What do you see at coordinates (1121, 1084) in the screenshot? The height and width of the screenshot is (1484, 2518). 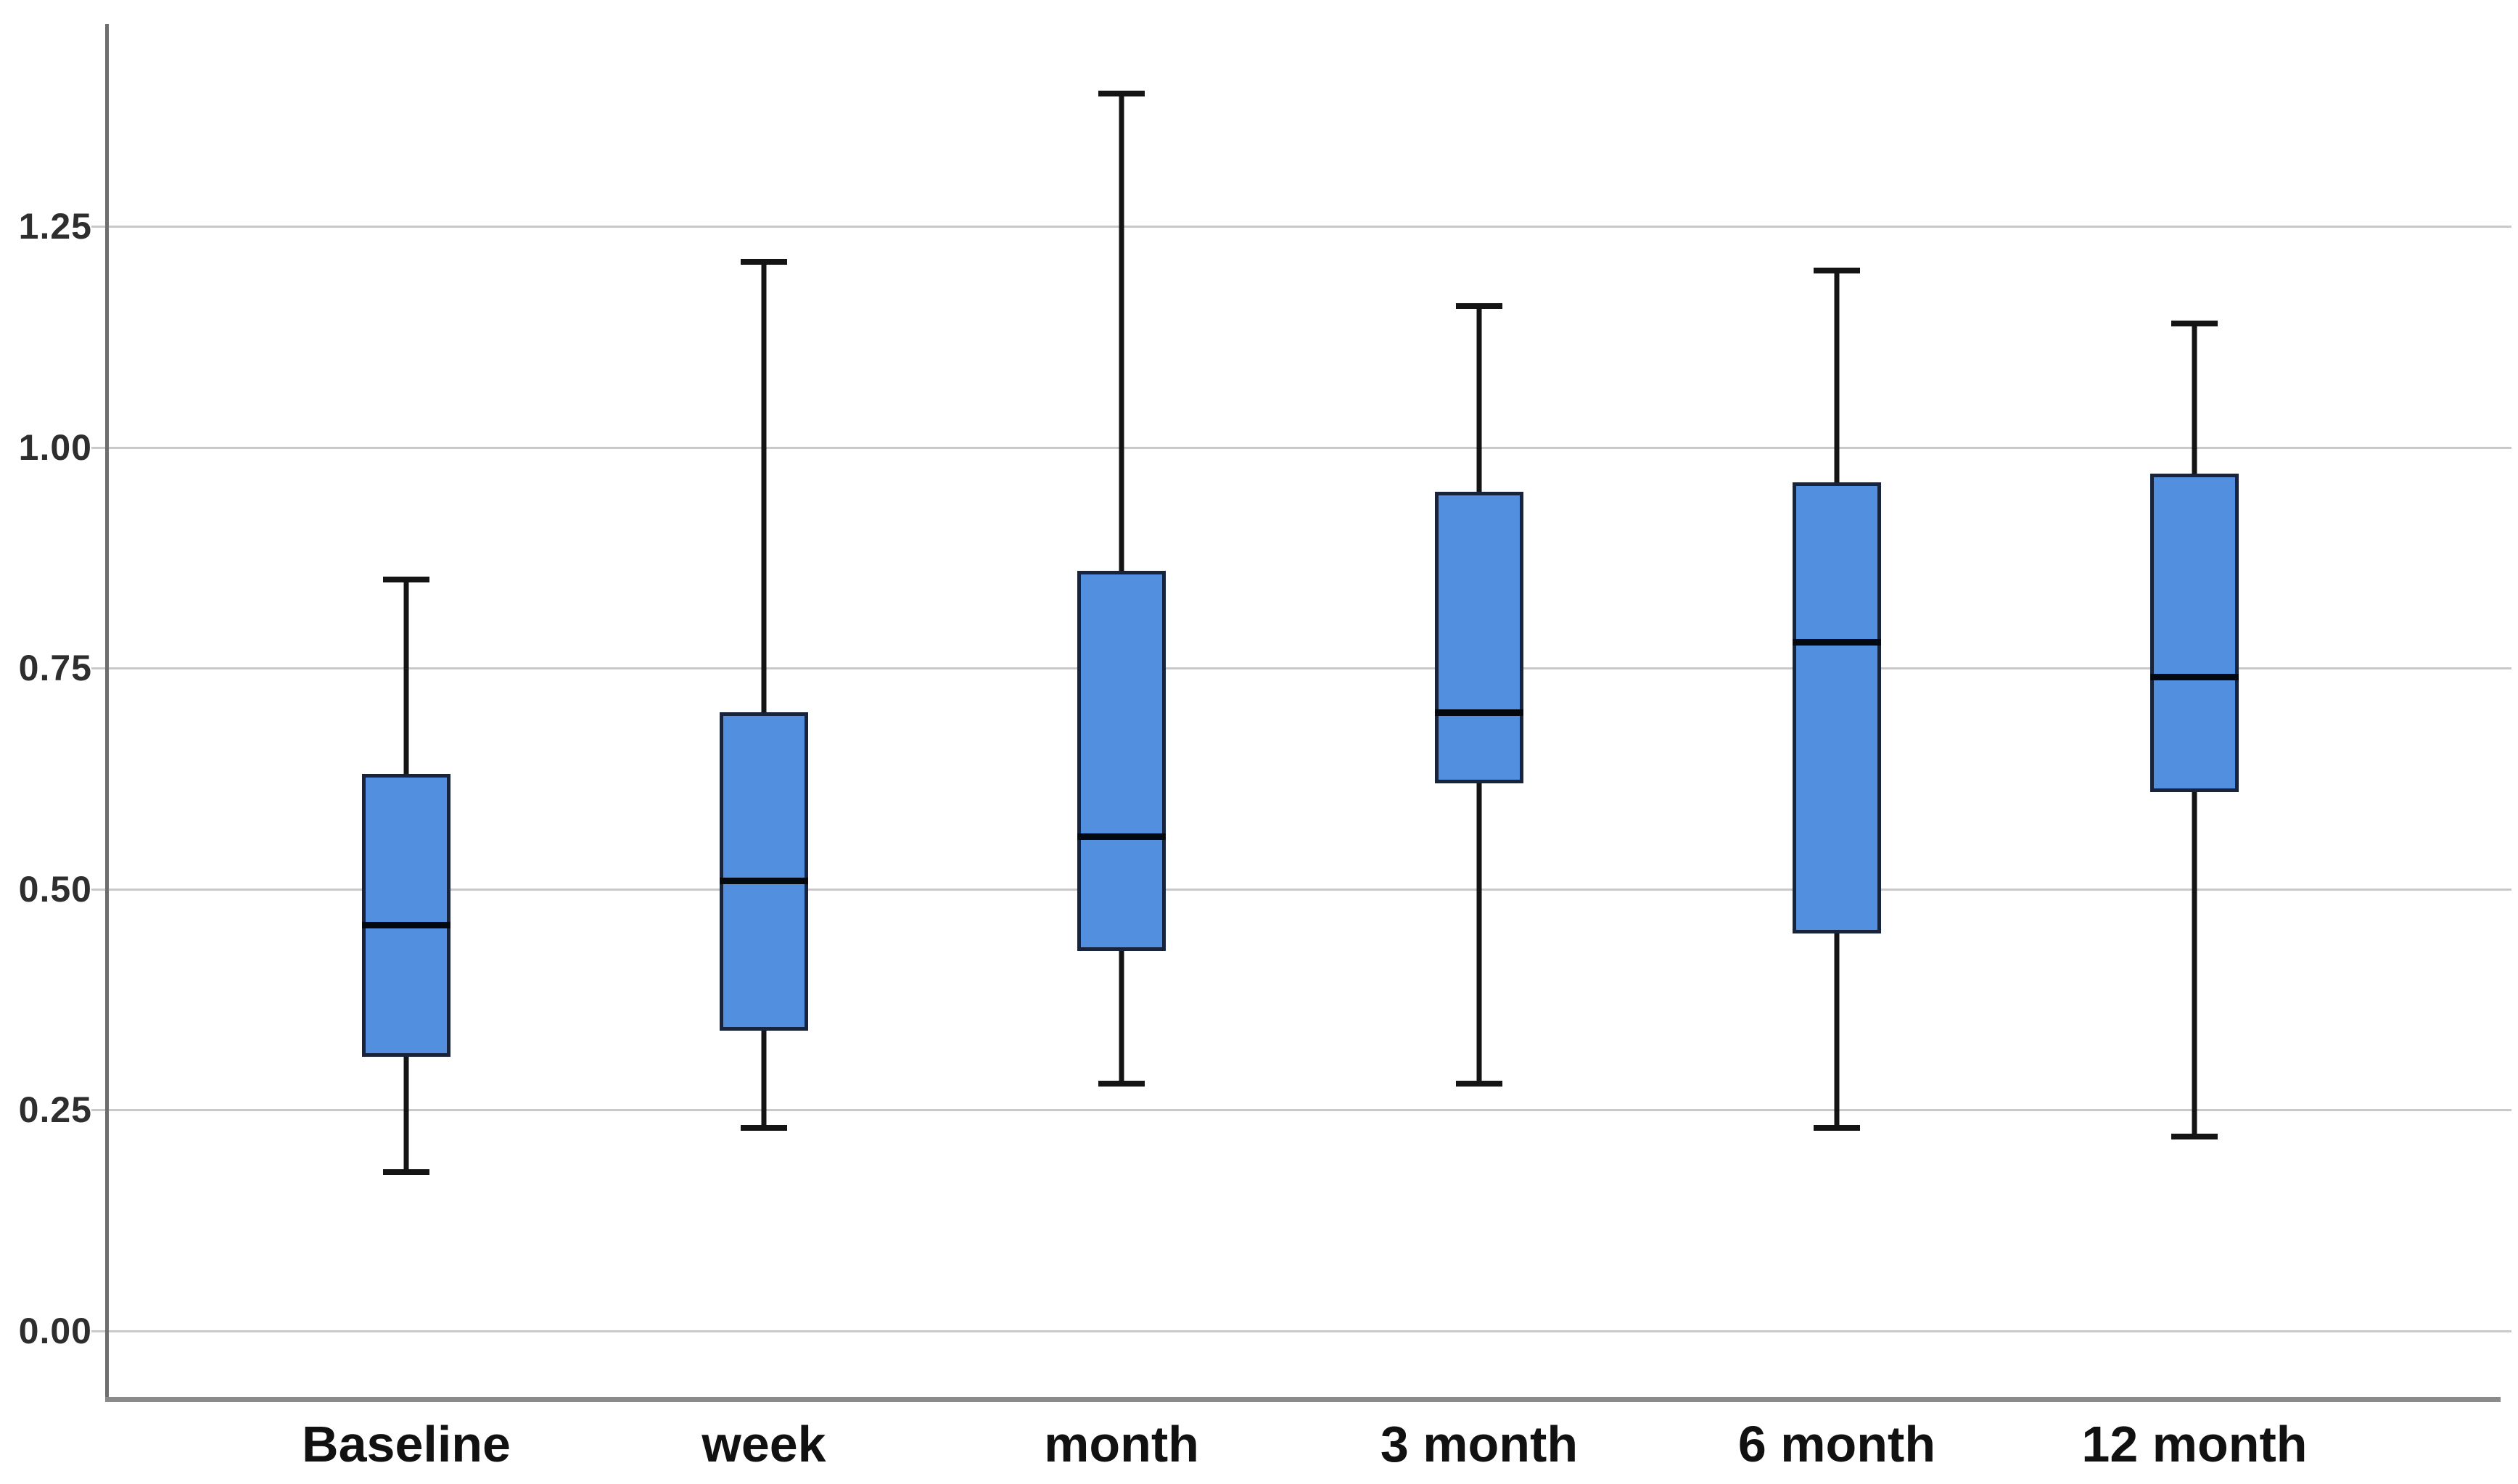 I see `lower-whisker-cap-month` at bounding box center [1121, 1084].